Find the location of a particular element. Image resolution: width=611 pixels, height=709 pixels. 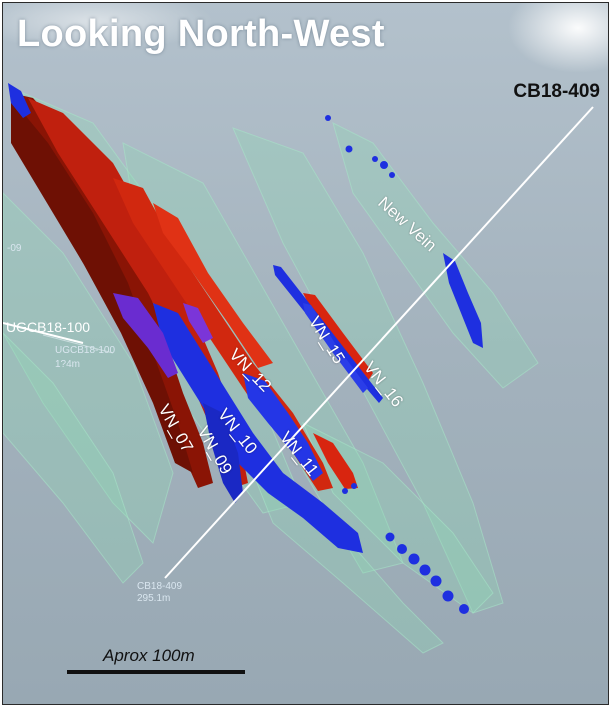

vn-11-body is located at coordinates (283, 427).